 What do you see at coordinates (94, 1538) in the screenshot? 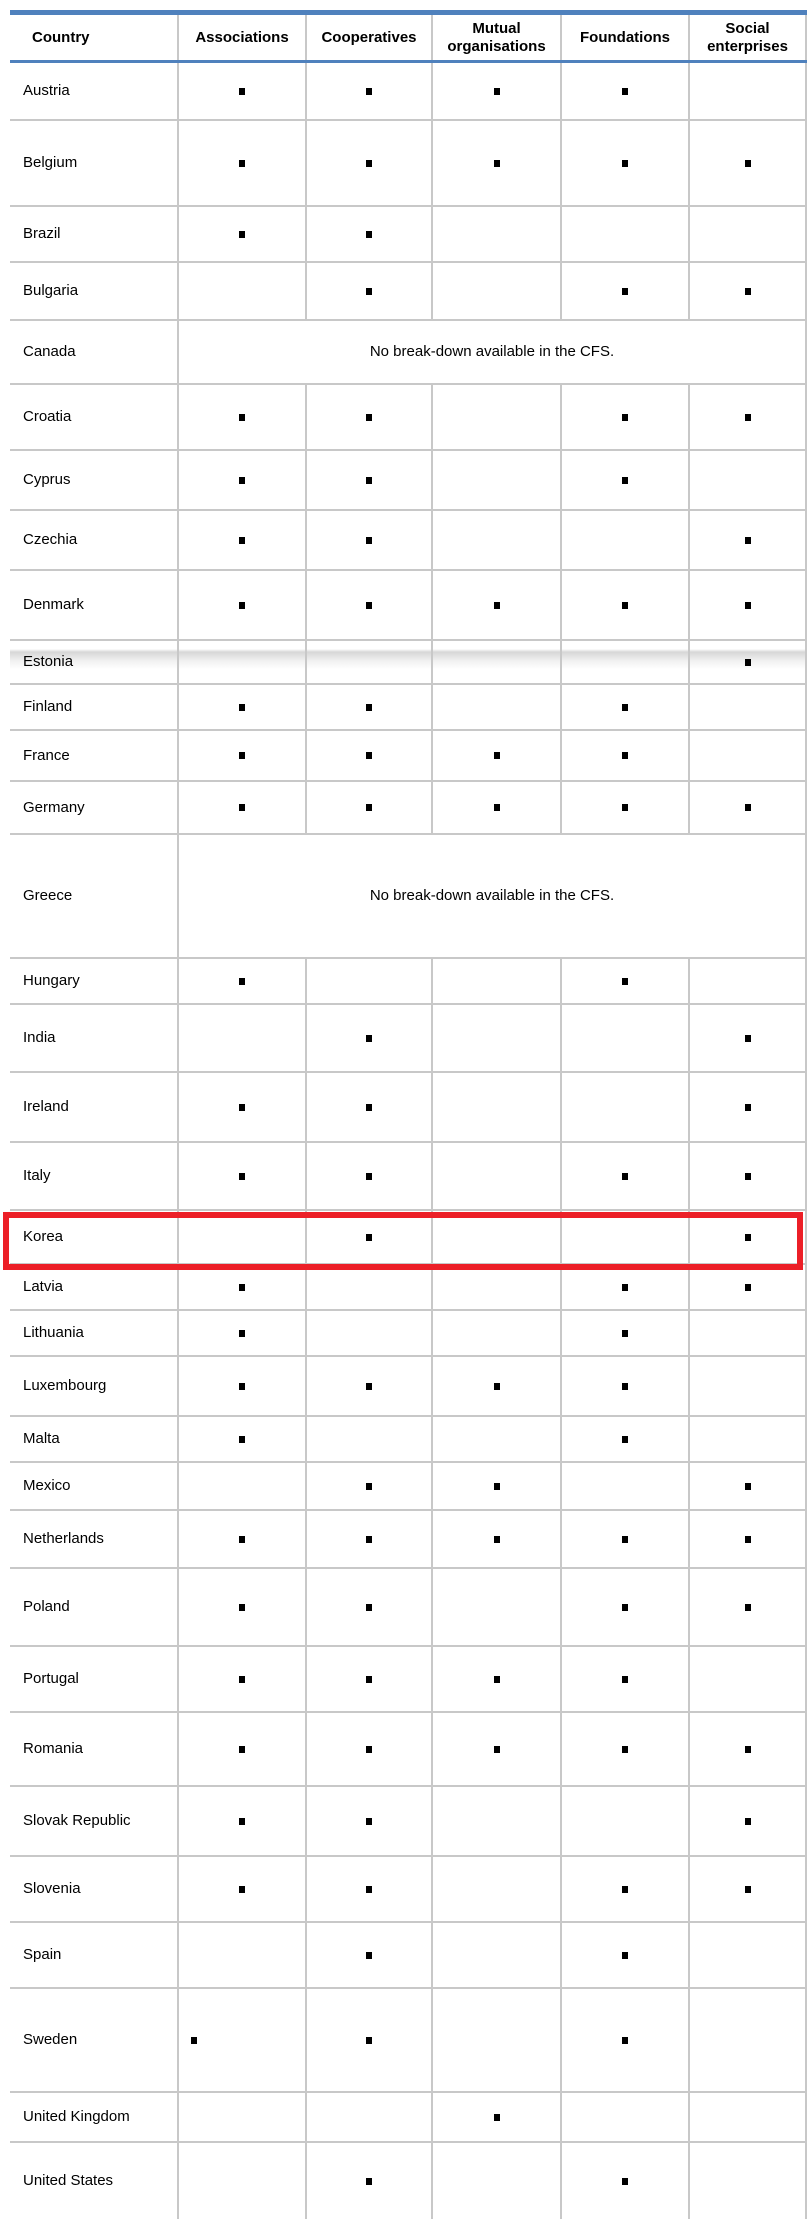
I see `country-cell: Netherlands` at bounding box center [94, 1538].